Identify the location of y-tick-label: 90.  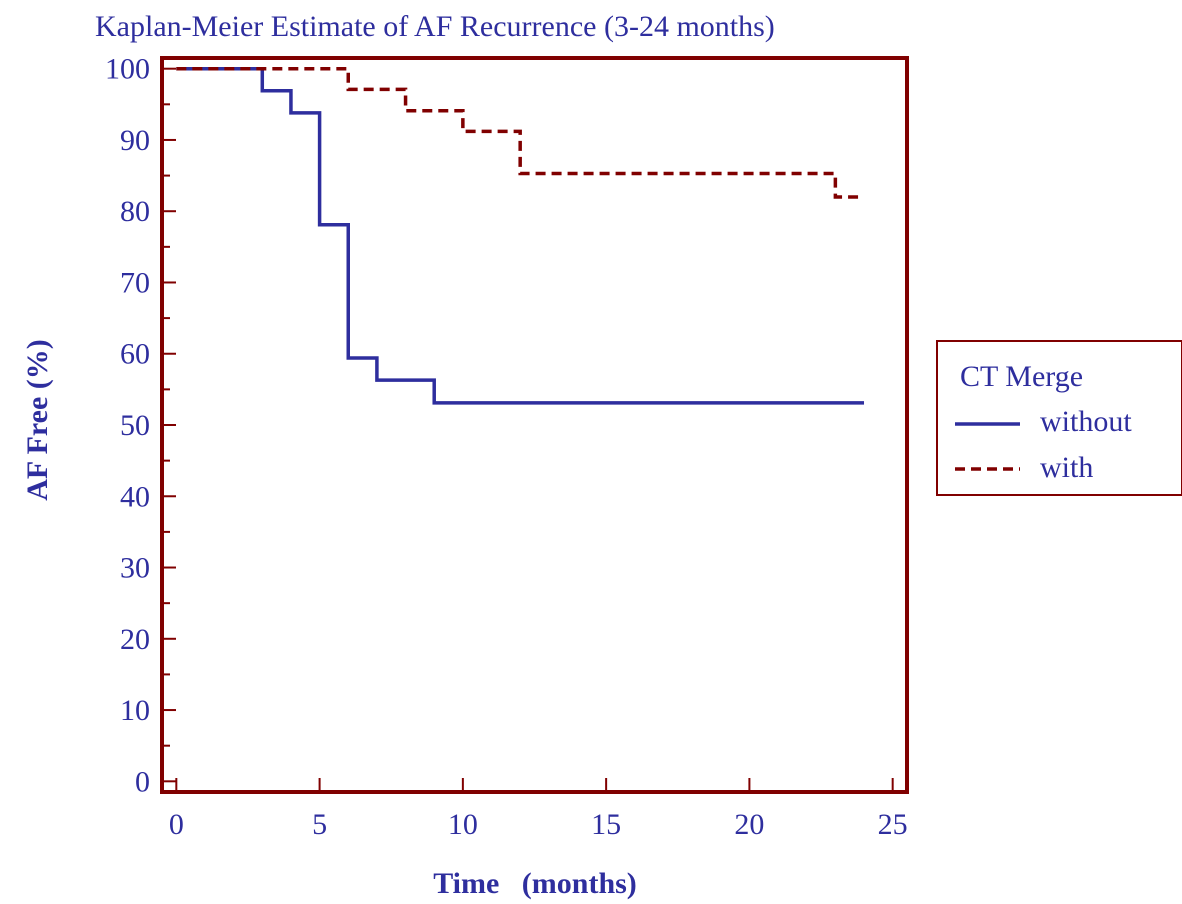
(135, 140).